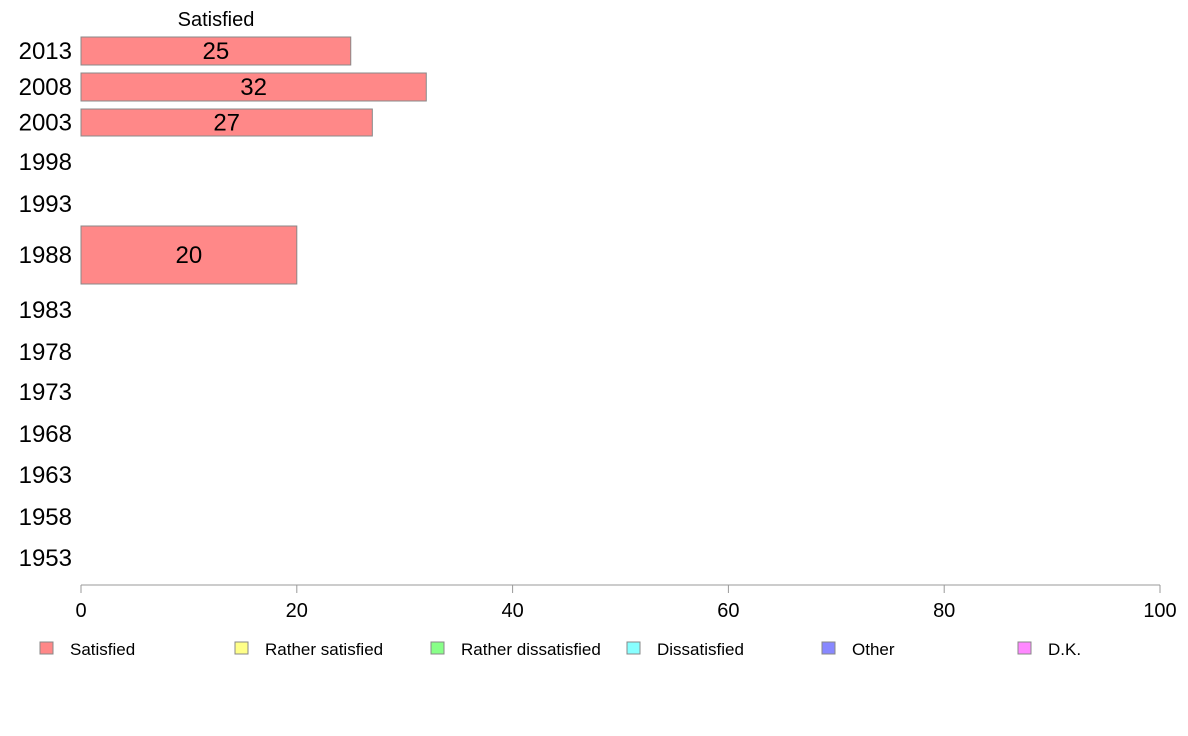  Describe the element at coordinates (45, 123) in the screenshot. I see `y-tick-label: 2003` at that location.